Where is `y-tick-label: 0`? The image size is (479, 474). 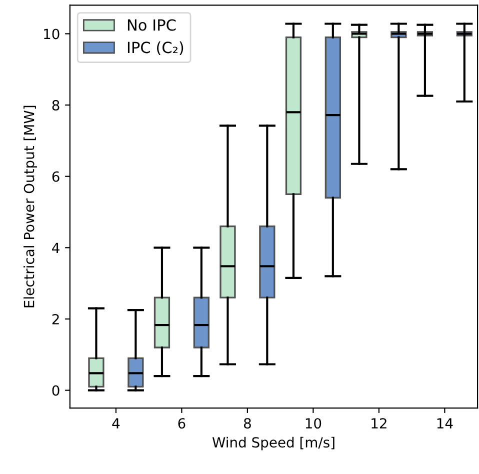
y-tick-label: 0 is located at coordinates (56, 390).